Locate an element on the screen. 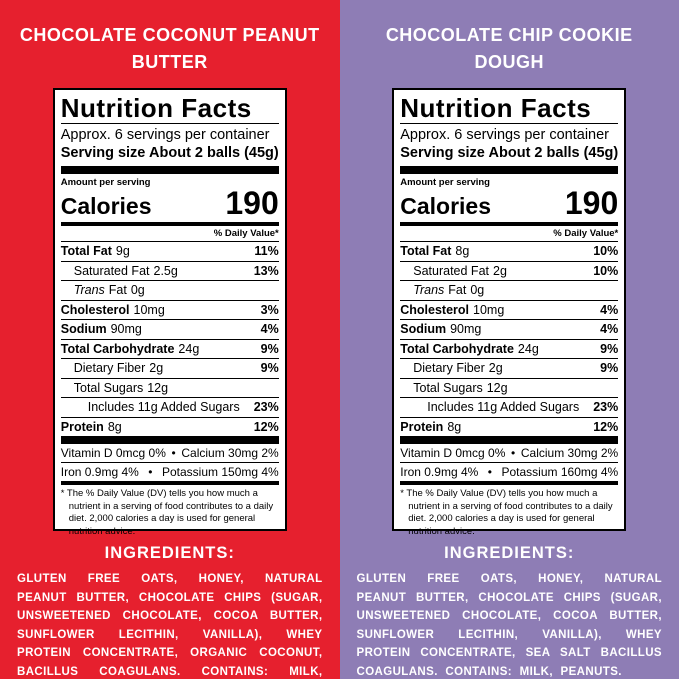 The height and width of the screenshot is (679, 679). micro-right: Potassium 160mg 4% is located at coordinates (560, 472).